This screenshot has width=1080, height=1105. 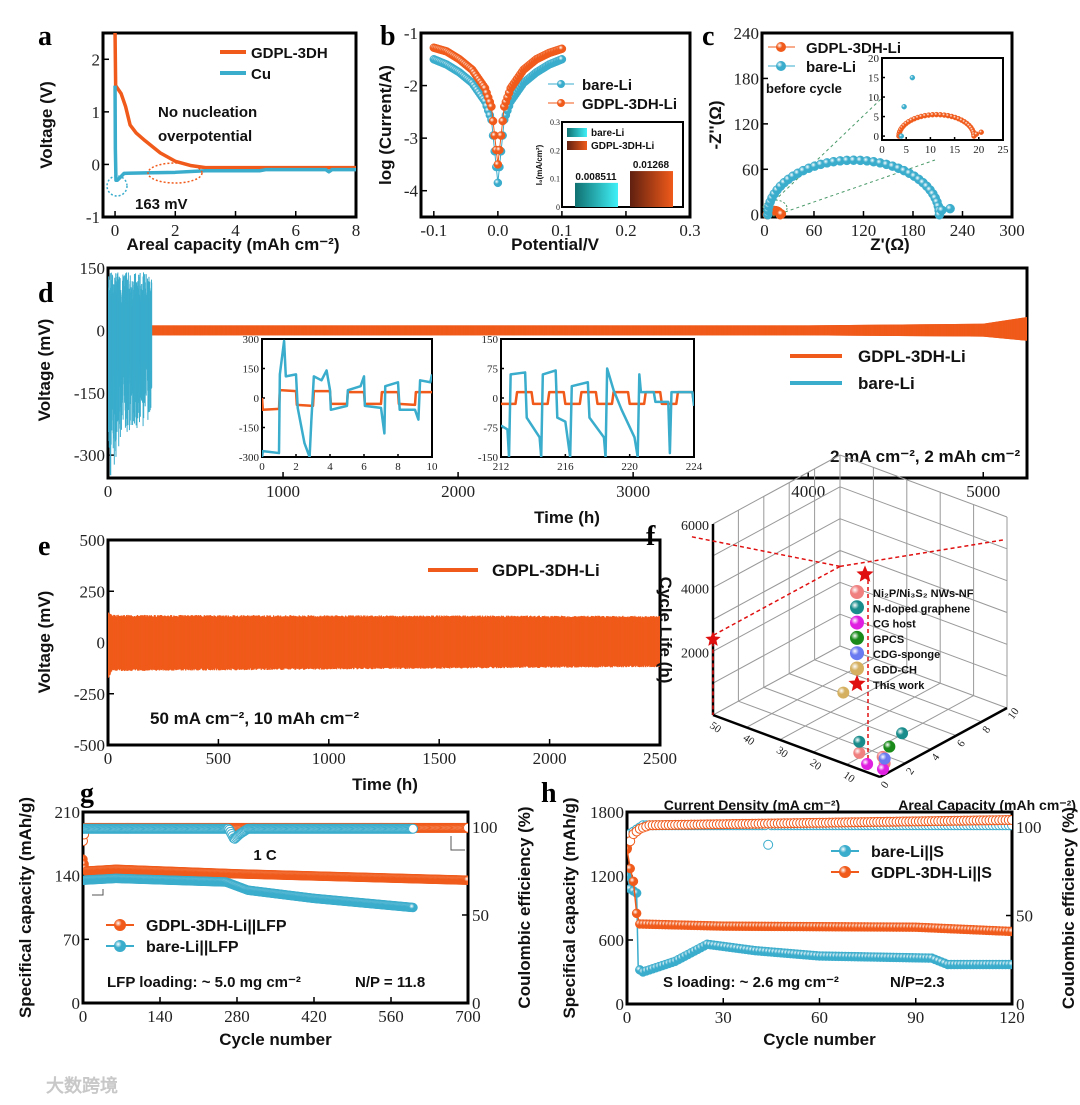 I want to click on c-xtick-label: 180, so click(x=913, y=230).